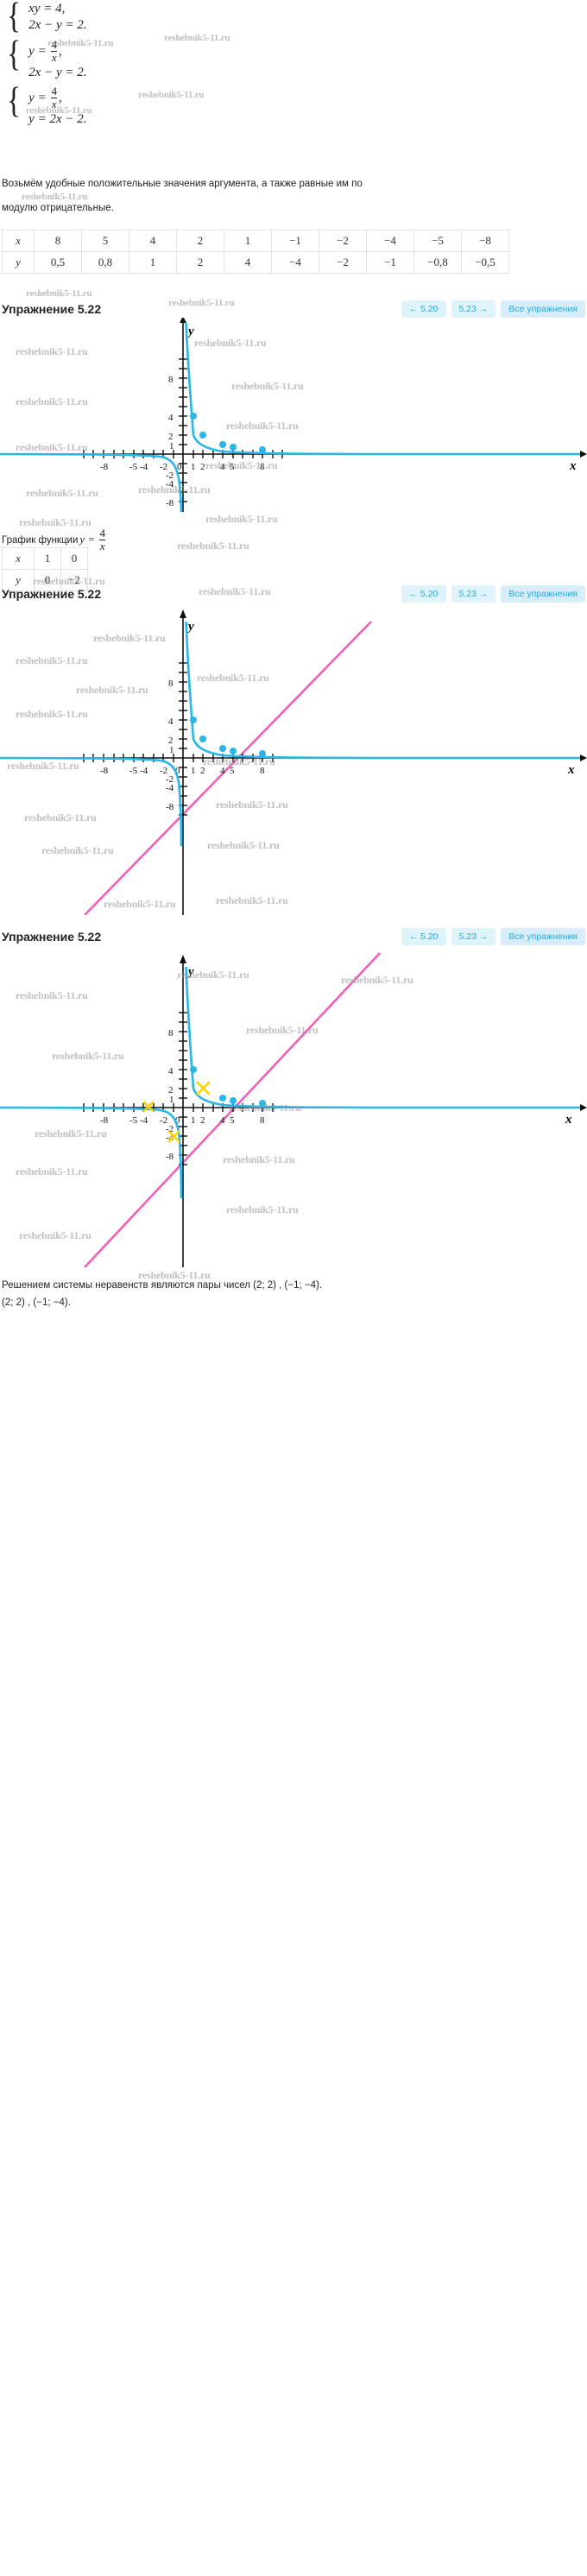 The image size is (587, 2576). I want to click on final-answer: (2; 2) , (−1; −4)., so click(37, 1303).